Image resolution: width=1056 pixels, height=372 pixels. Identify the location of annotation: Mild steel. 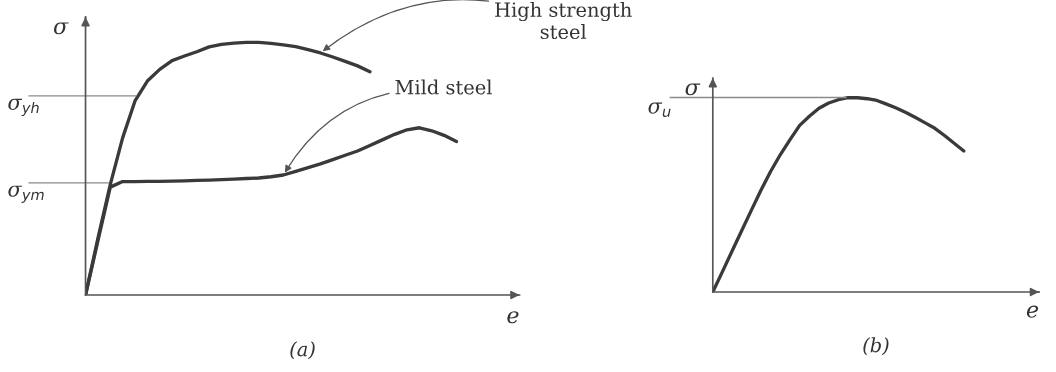
(443, 87).